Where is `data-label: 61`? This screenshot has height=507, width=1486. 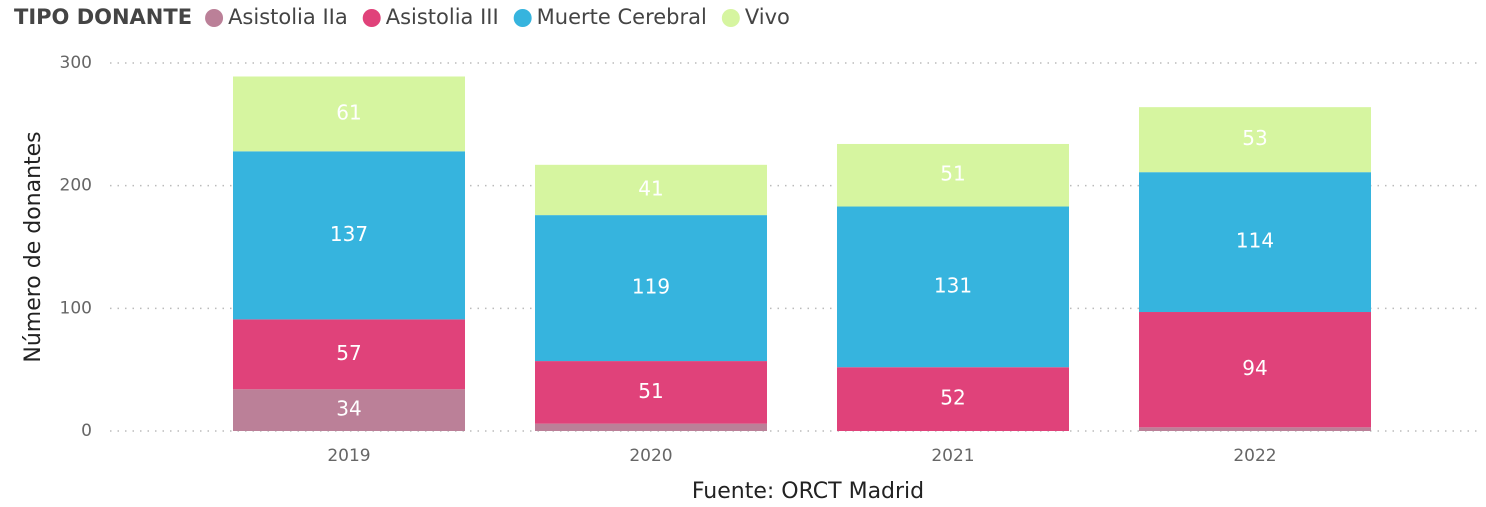 data-label: 61 is located at coordinates (348, 112).